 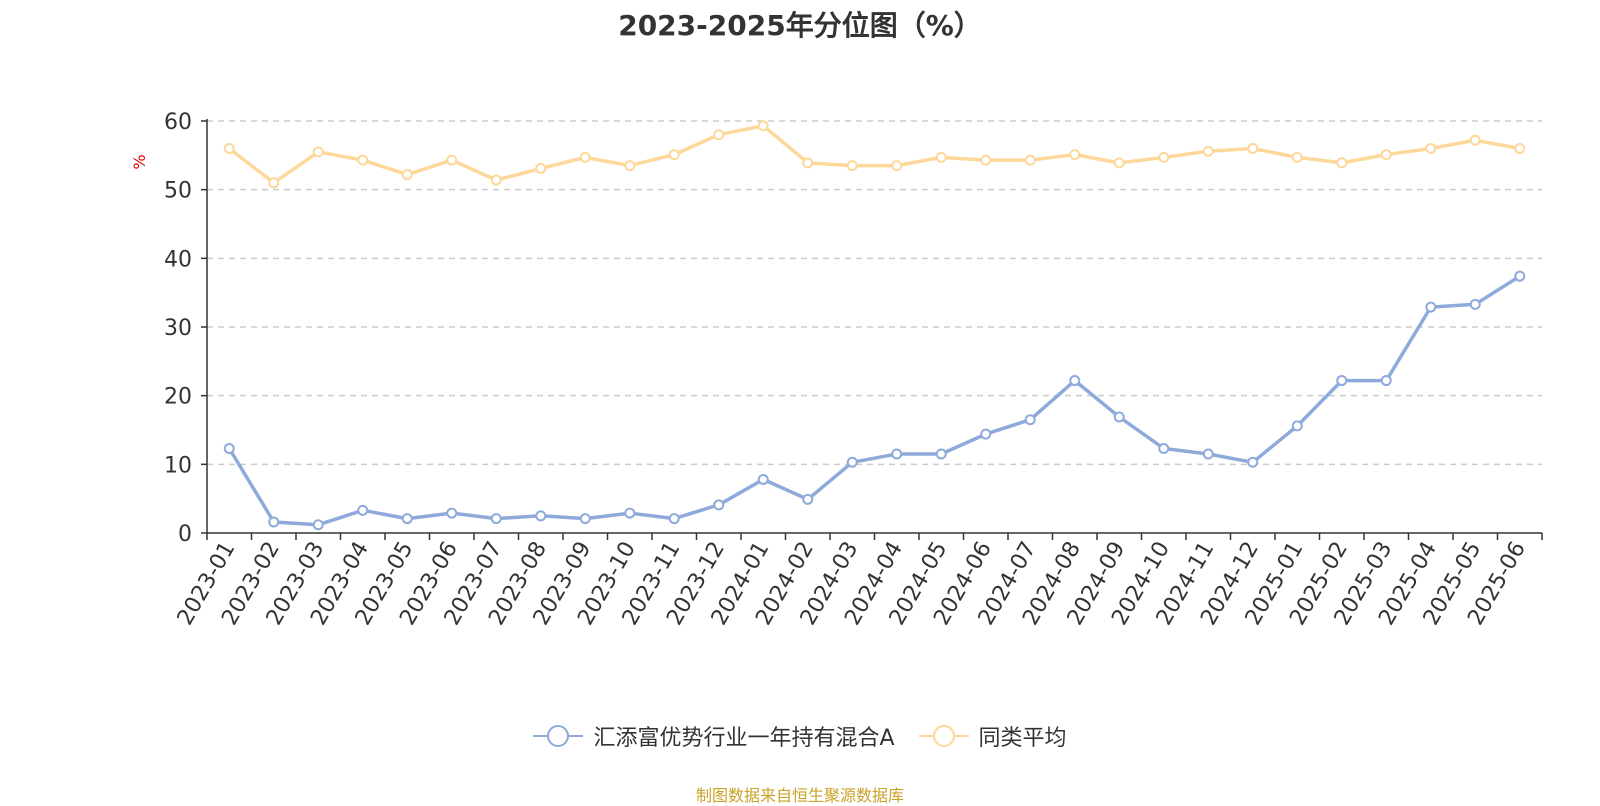 I want to click on source-note: 制图数据来自恒生聚源数据库, so click(x=799, y=795).